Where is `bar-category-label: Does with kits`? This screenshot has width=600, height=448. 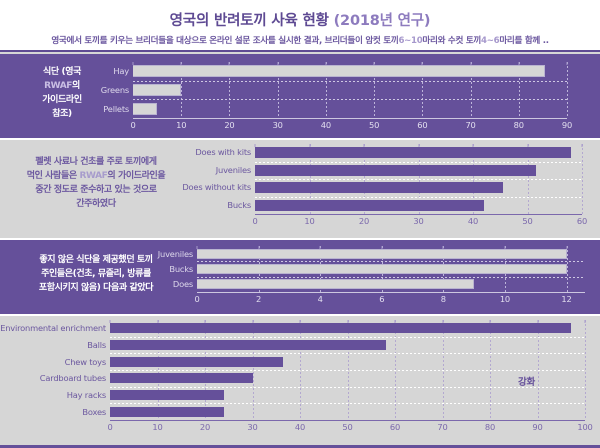 bar-category-label: Does with kits is located at coordinates (223, 152).